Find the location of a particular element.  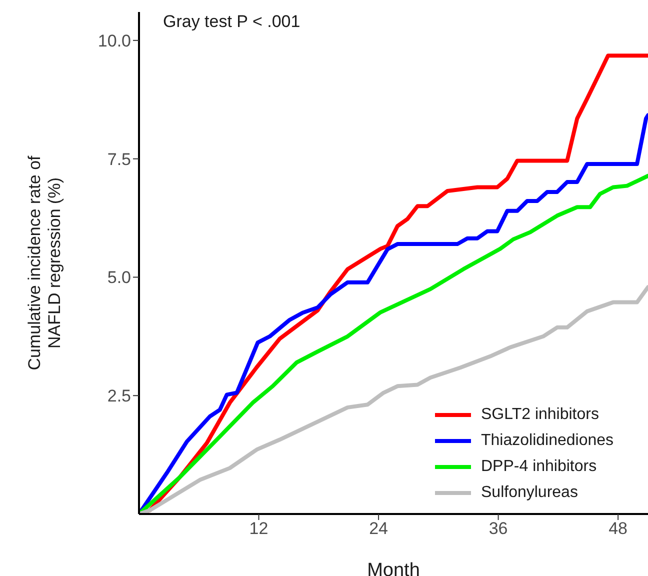

y-tick-label: 5.0 is located at coordinates (119, 278).